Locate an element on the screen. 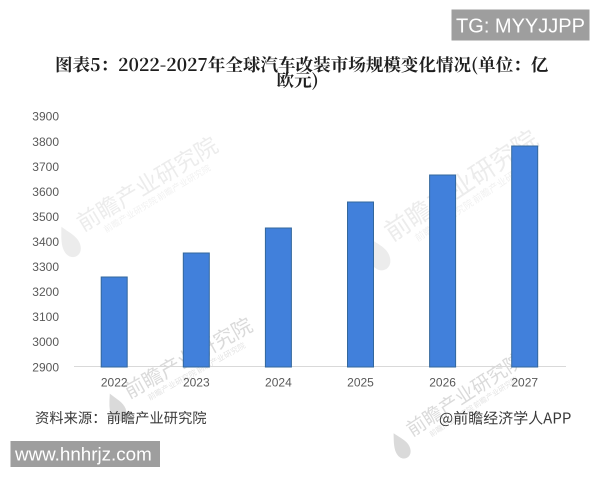  svg-text: 3300 is located at coordinates (45, 267).